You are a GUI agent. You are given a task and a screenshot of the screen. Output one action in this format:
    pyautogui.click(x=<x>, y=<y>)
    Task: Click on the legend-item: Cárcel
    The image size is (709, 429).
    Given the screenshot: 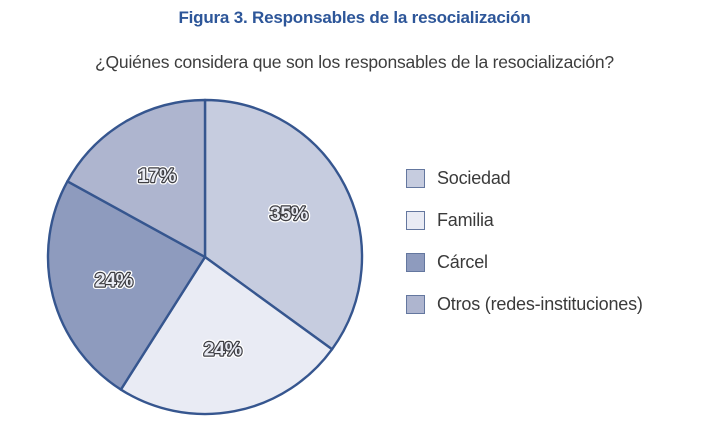 What is the action you would take?
    pyautogui.click(x=524, y=262)
    